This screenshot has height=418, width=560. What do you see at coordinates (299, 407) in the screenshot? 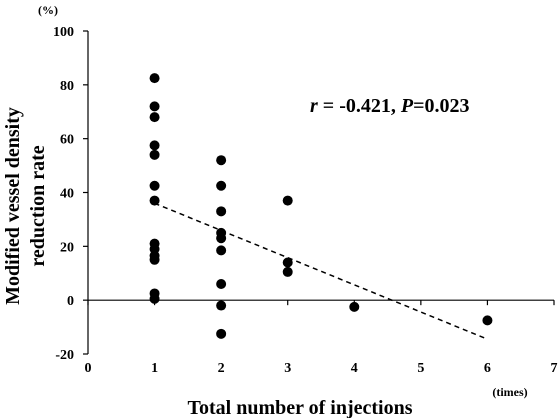
I see `x-axis-title: Total number of injections` at bounding box center [299, 407].